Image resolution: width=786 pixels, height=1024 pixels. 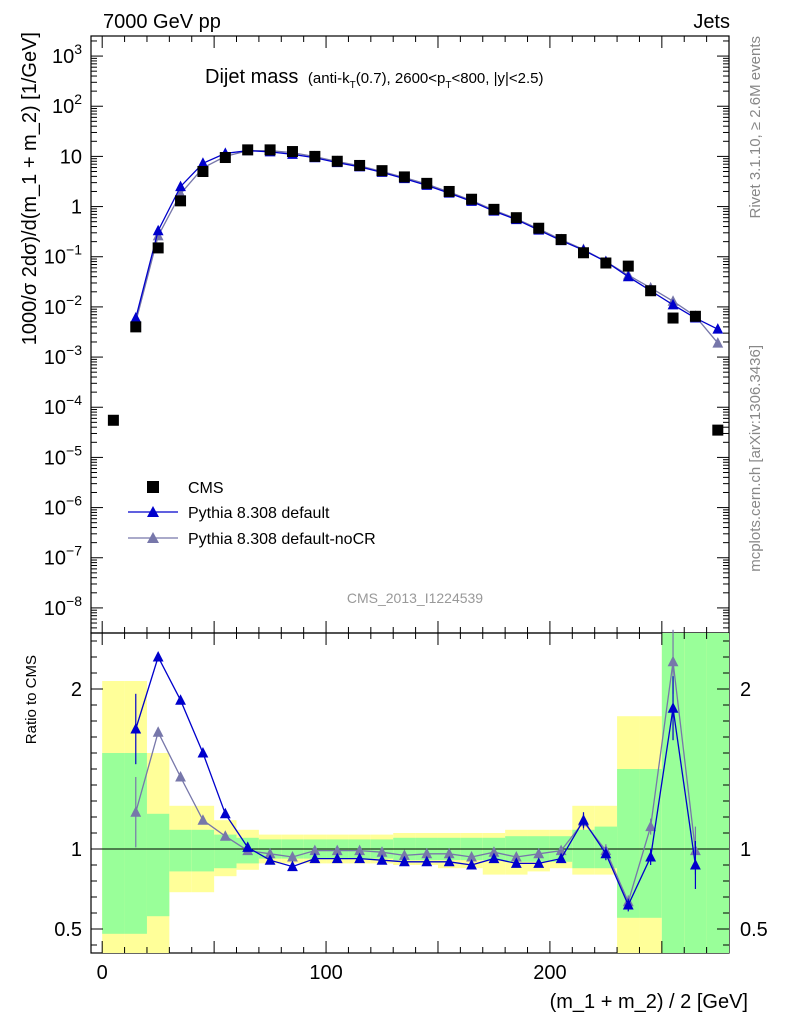 What do you see at coordinates (63, 556) in the screenshot?
I see `y-tick-label: 10⁻⁷` at bounding box center [63, 556].